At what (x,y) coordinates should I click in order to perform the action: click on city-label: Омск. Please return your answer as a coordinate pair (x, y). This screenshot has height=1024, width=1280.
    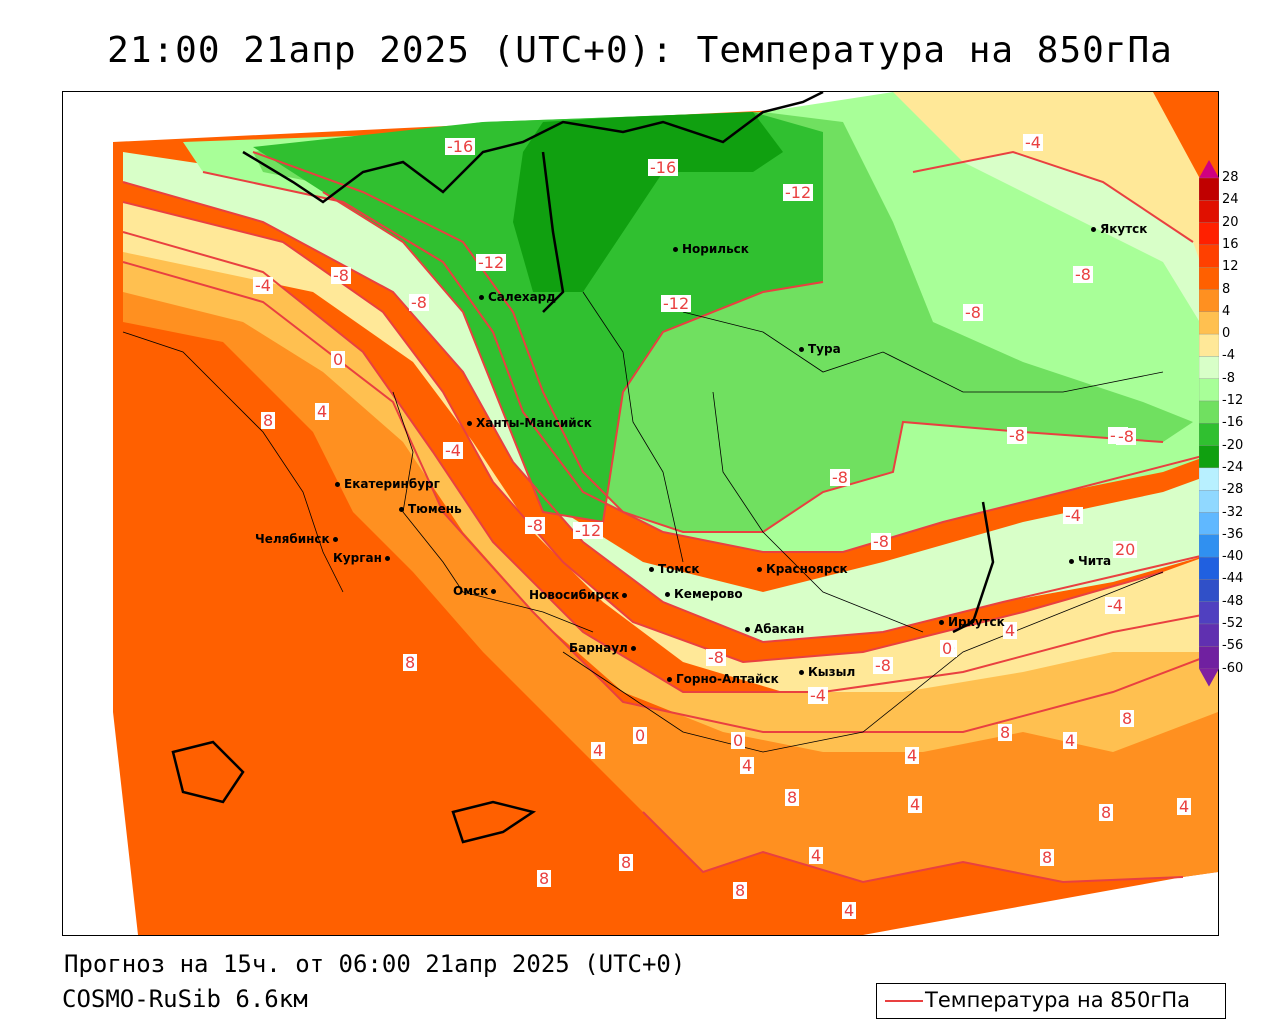
    Looking at the image, I should click on (476, 591).